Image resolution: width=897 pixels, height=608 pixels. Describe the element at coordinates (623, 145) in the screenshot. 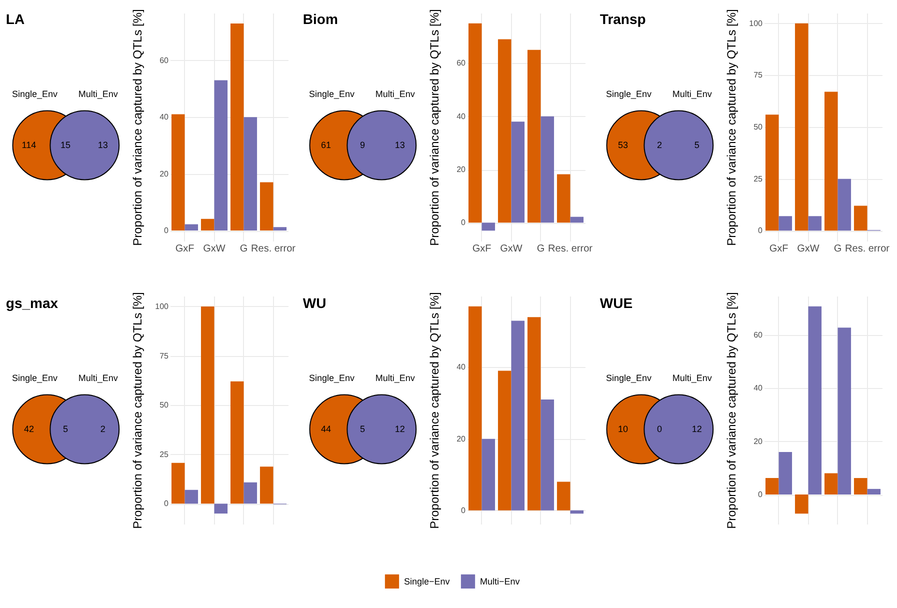

I see `text: 53` at that location.